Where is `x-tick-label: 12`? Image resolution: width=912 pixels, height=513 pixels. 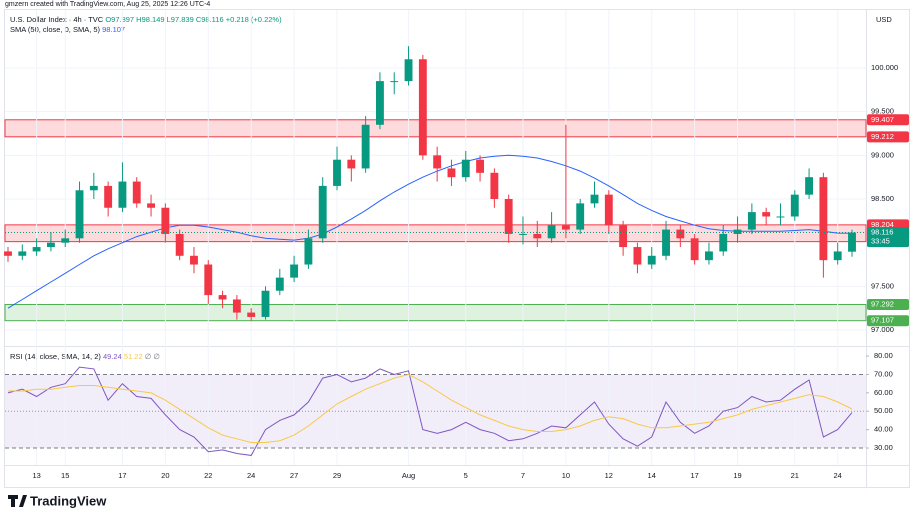
x-tick-label: 12 is located at coordinates (609, 475).